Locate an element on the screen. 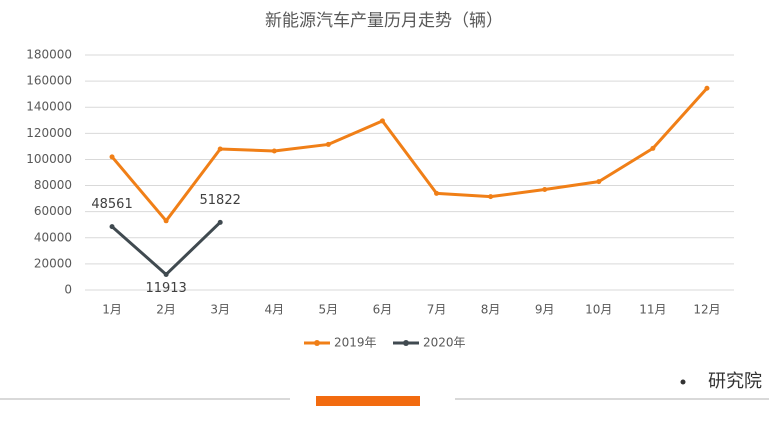  x-tick-label: 7月 is located at coordinates (437, 310).